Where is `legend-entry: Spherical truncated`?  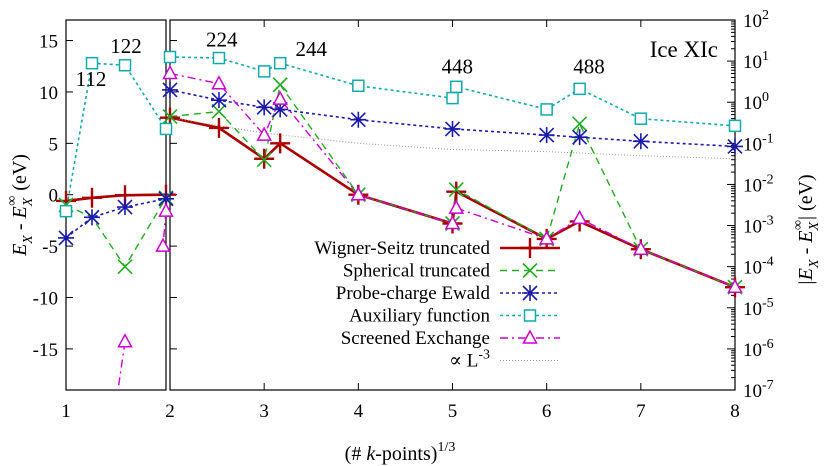 legend-entry: Spherical truncated is located at coordinates (451, 271).